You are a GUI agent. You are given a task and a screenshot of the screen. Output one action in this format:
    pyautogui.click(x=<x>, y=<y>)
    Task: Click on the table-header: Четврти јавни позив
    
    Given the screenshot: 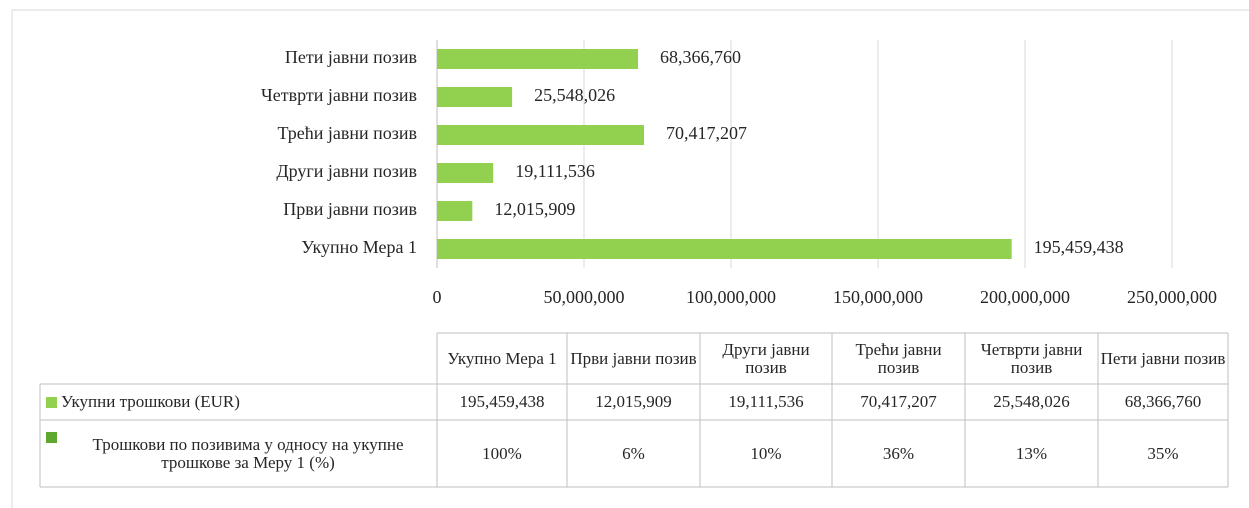 What is the action you would take?
    pyautogui.click(x=1031, y=358)
    